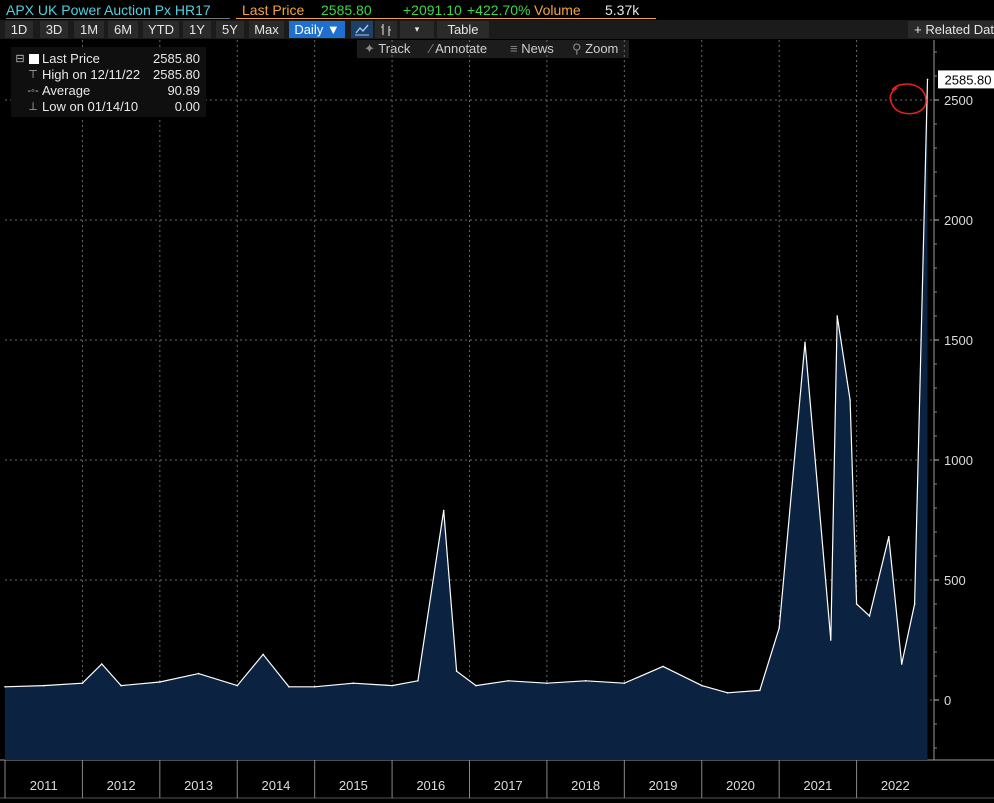  Describe the element at coordinates (966, 79) in the screenshot. I see `last-value-tag` at that location.